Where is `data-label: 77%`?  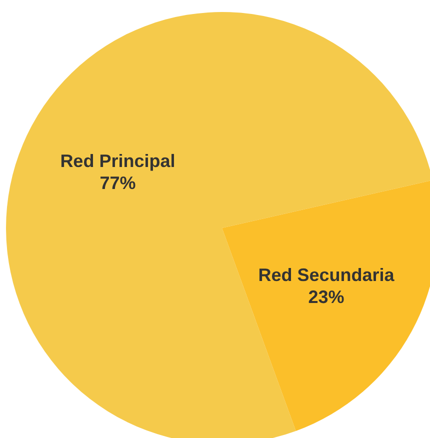 data-label: 77% is located at coordinates (118, 183).